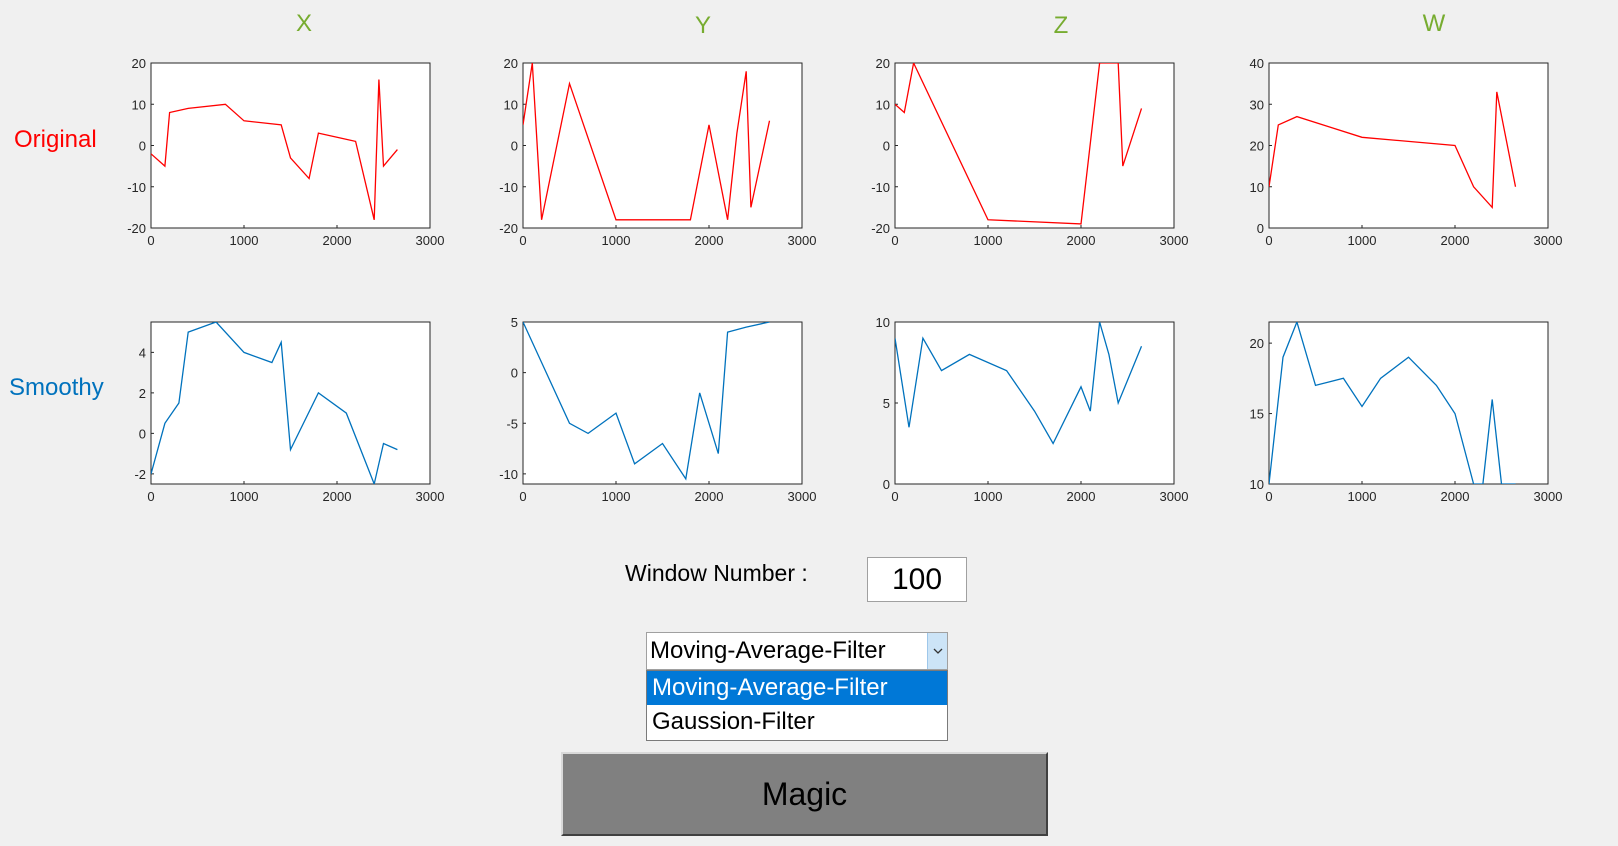  I want to click on chart-smoothy-w: 0 1000 2000 3000 10 15 20, so click(1406, 412).